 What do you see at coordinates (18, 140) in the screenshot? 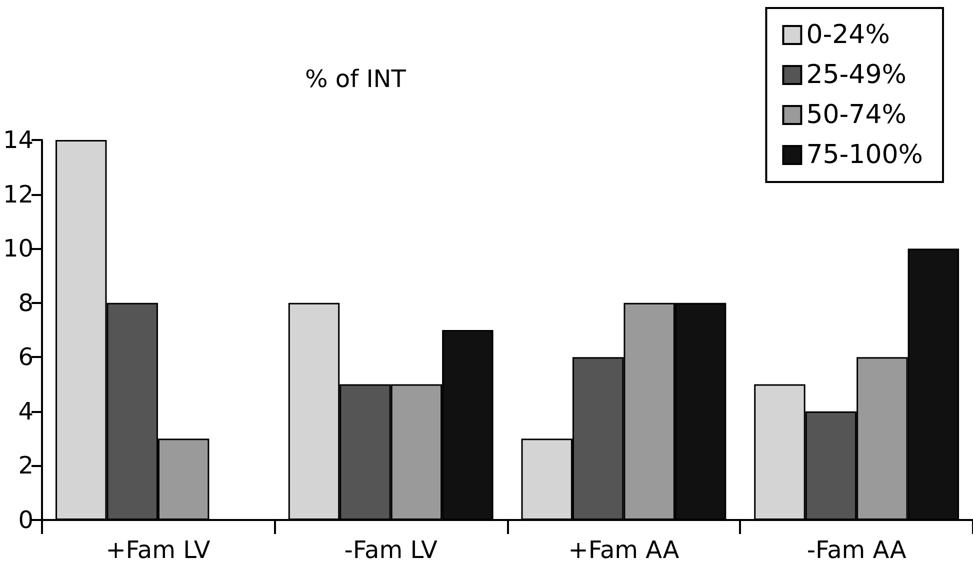
I see `y-tick-label: 14` at bounding box center [18, 140].